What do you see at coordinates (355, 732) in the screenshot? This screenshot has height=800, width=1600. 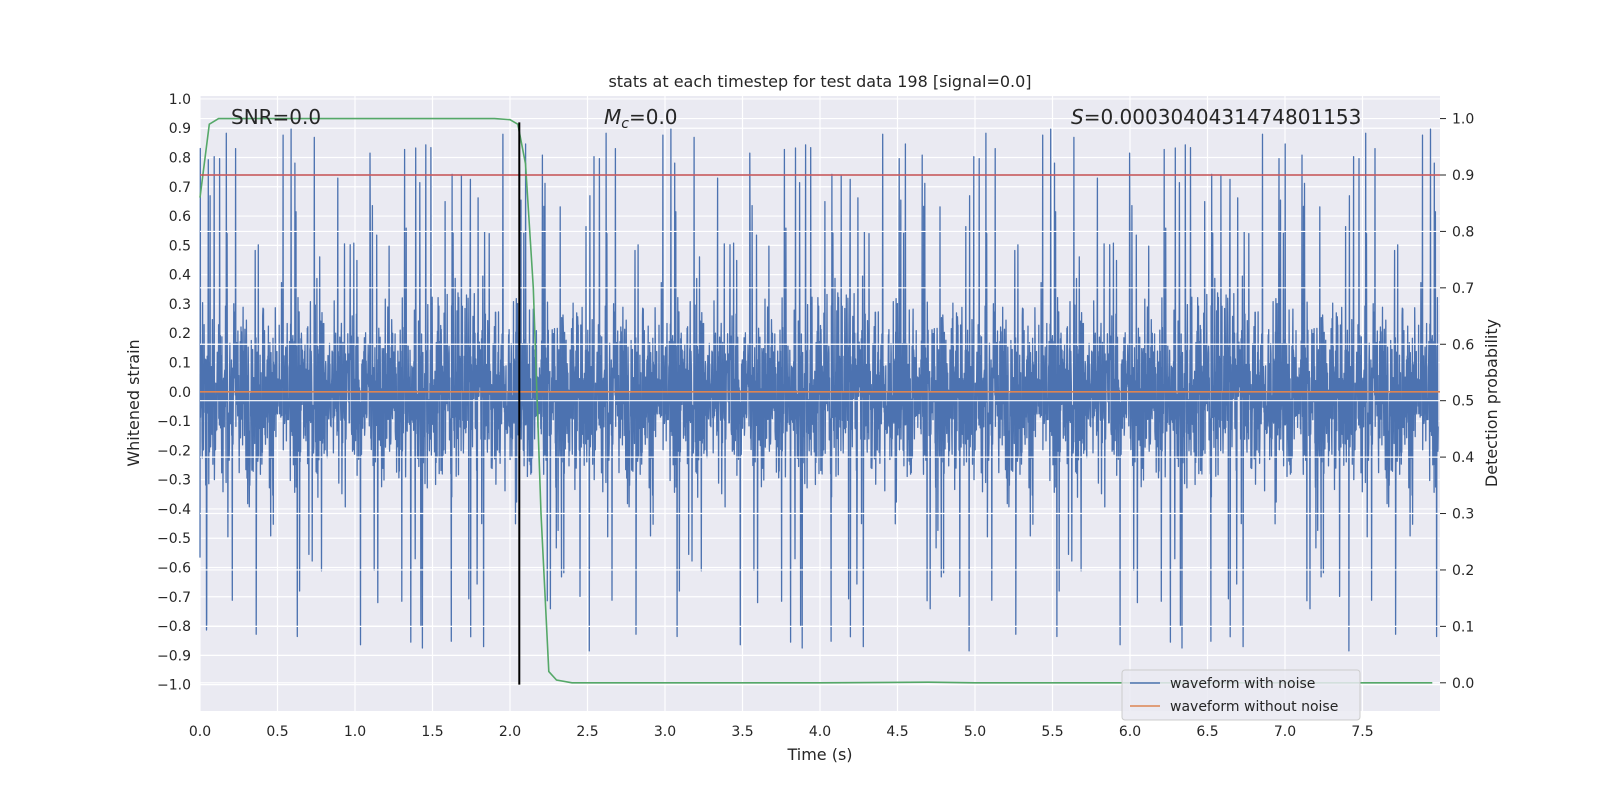 I see `x-tick-label: 1.0` at bounding box center [355, 732].